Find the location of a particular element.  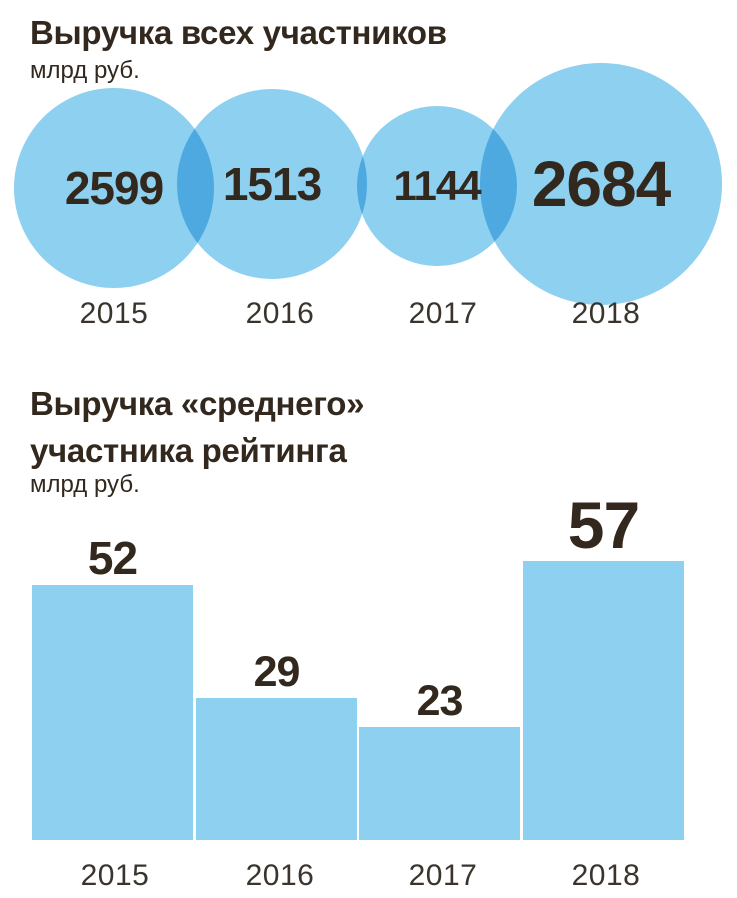

bar-2018 is located at coordinates (603, 700).